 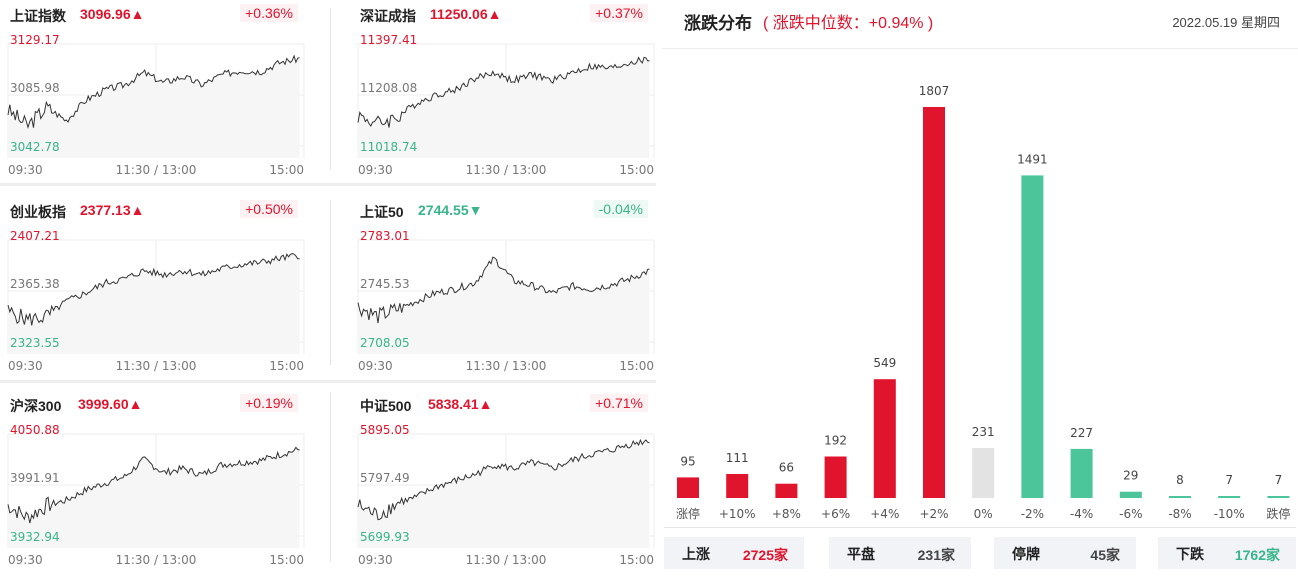 What do you see at coordinates (1032, 159) in the screenshot?
I see `bar-value-label: 1491` at bounding box center [1032, 159].